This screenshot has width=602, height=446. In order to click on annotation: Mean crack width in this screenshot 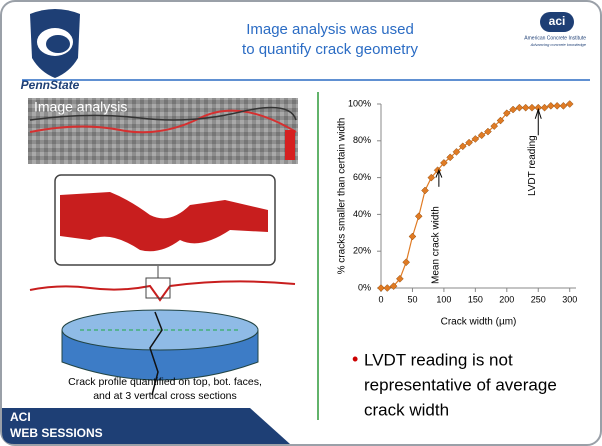, I will do `click(435, 245)`.